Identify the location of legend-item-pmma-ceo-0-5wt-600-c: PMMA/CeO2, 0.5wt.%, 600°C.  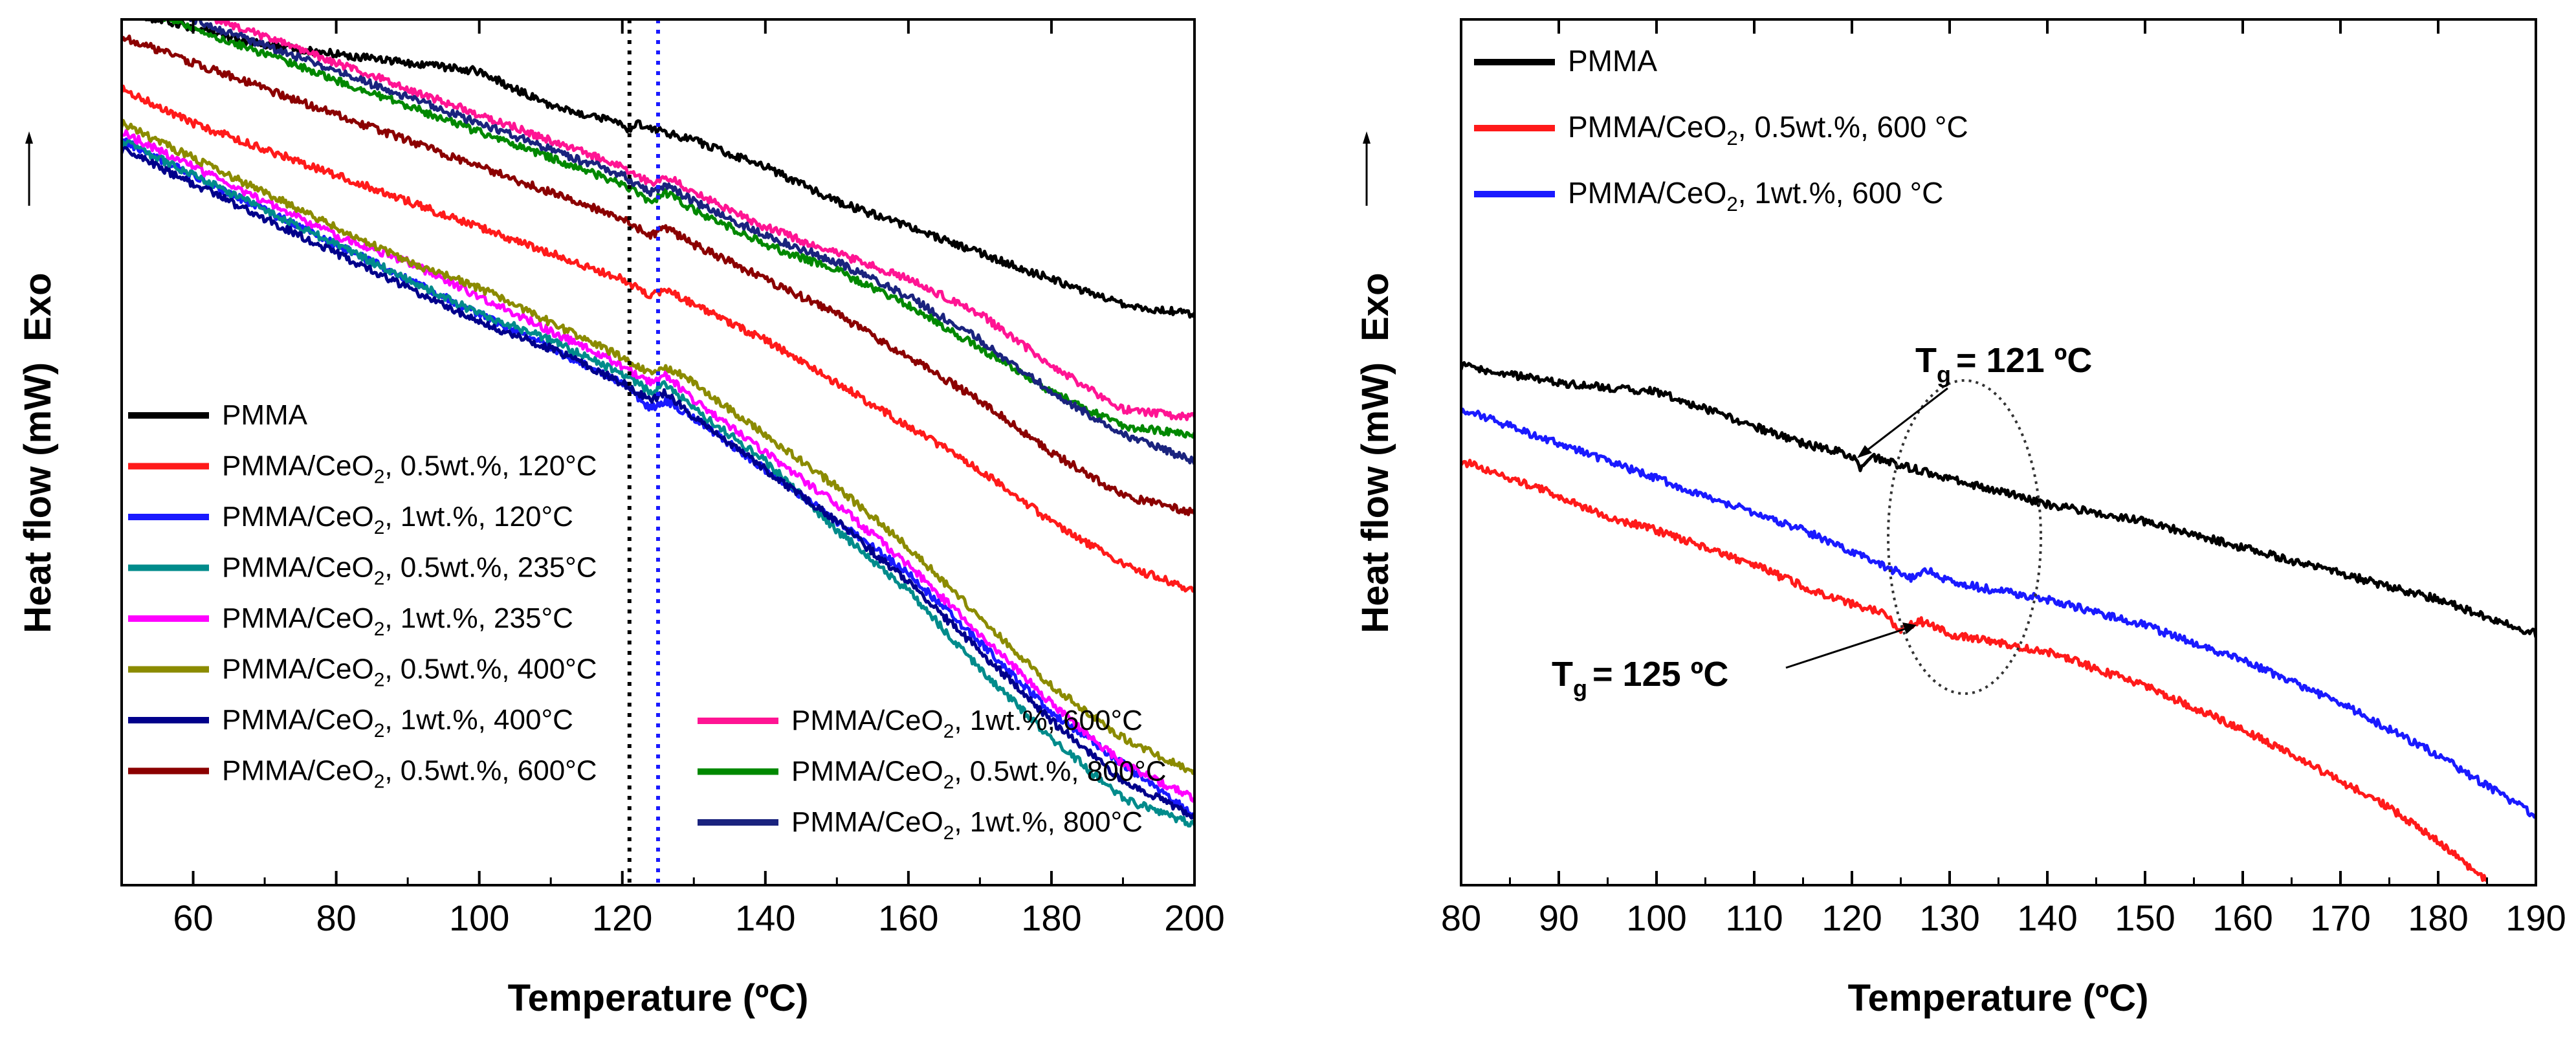
(363, 774).